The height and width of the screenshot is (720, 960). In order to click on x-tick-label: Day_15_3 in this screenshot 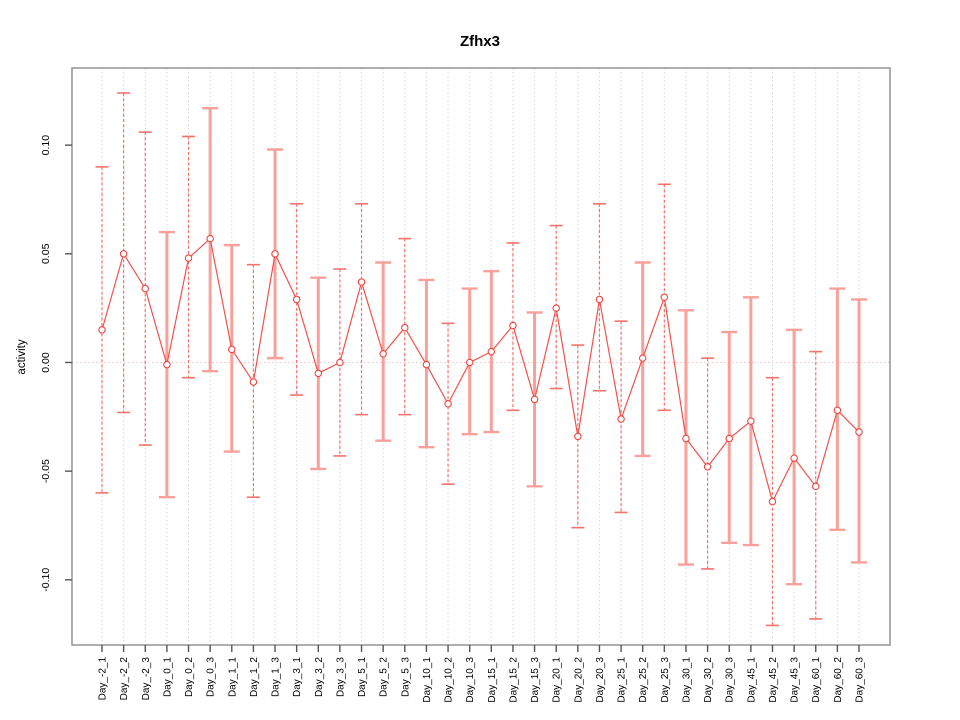, I will do `click(535, 680)`.